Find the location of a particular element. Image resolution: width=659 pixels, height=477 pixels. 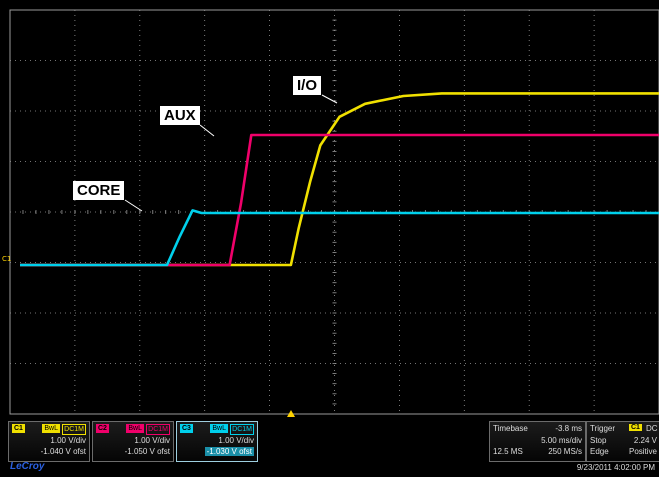

channel-3-descriptor: C3 BwL DC1M 1.00 V/div -1.030 V ofst is located at coordinates (217, 441).